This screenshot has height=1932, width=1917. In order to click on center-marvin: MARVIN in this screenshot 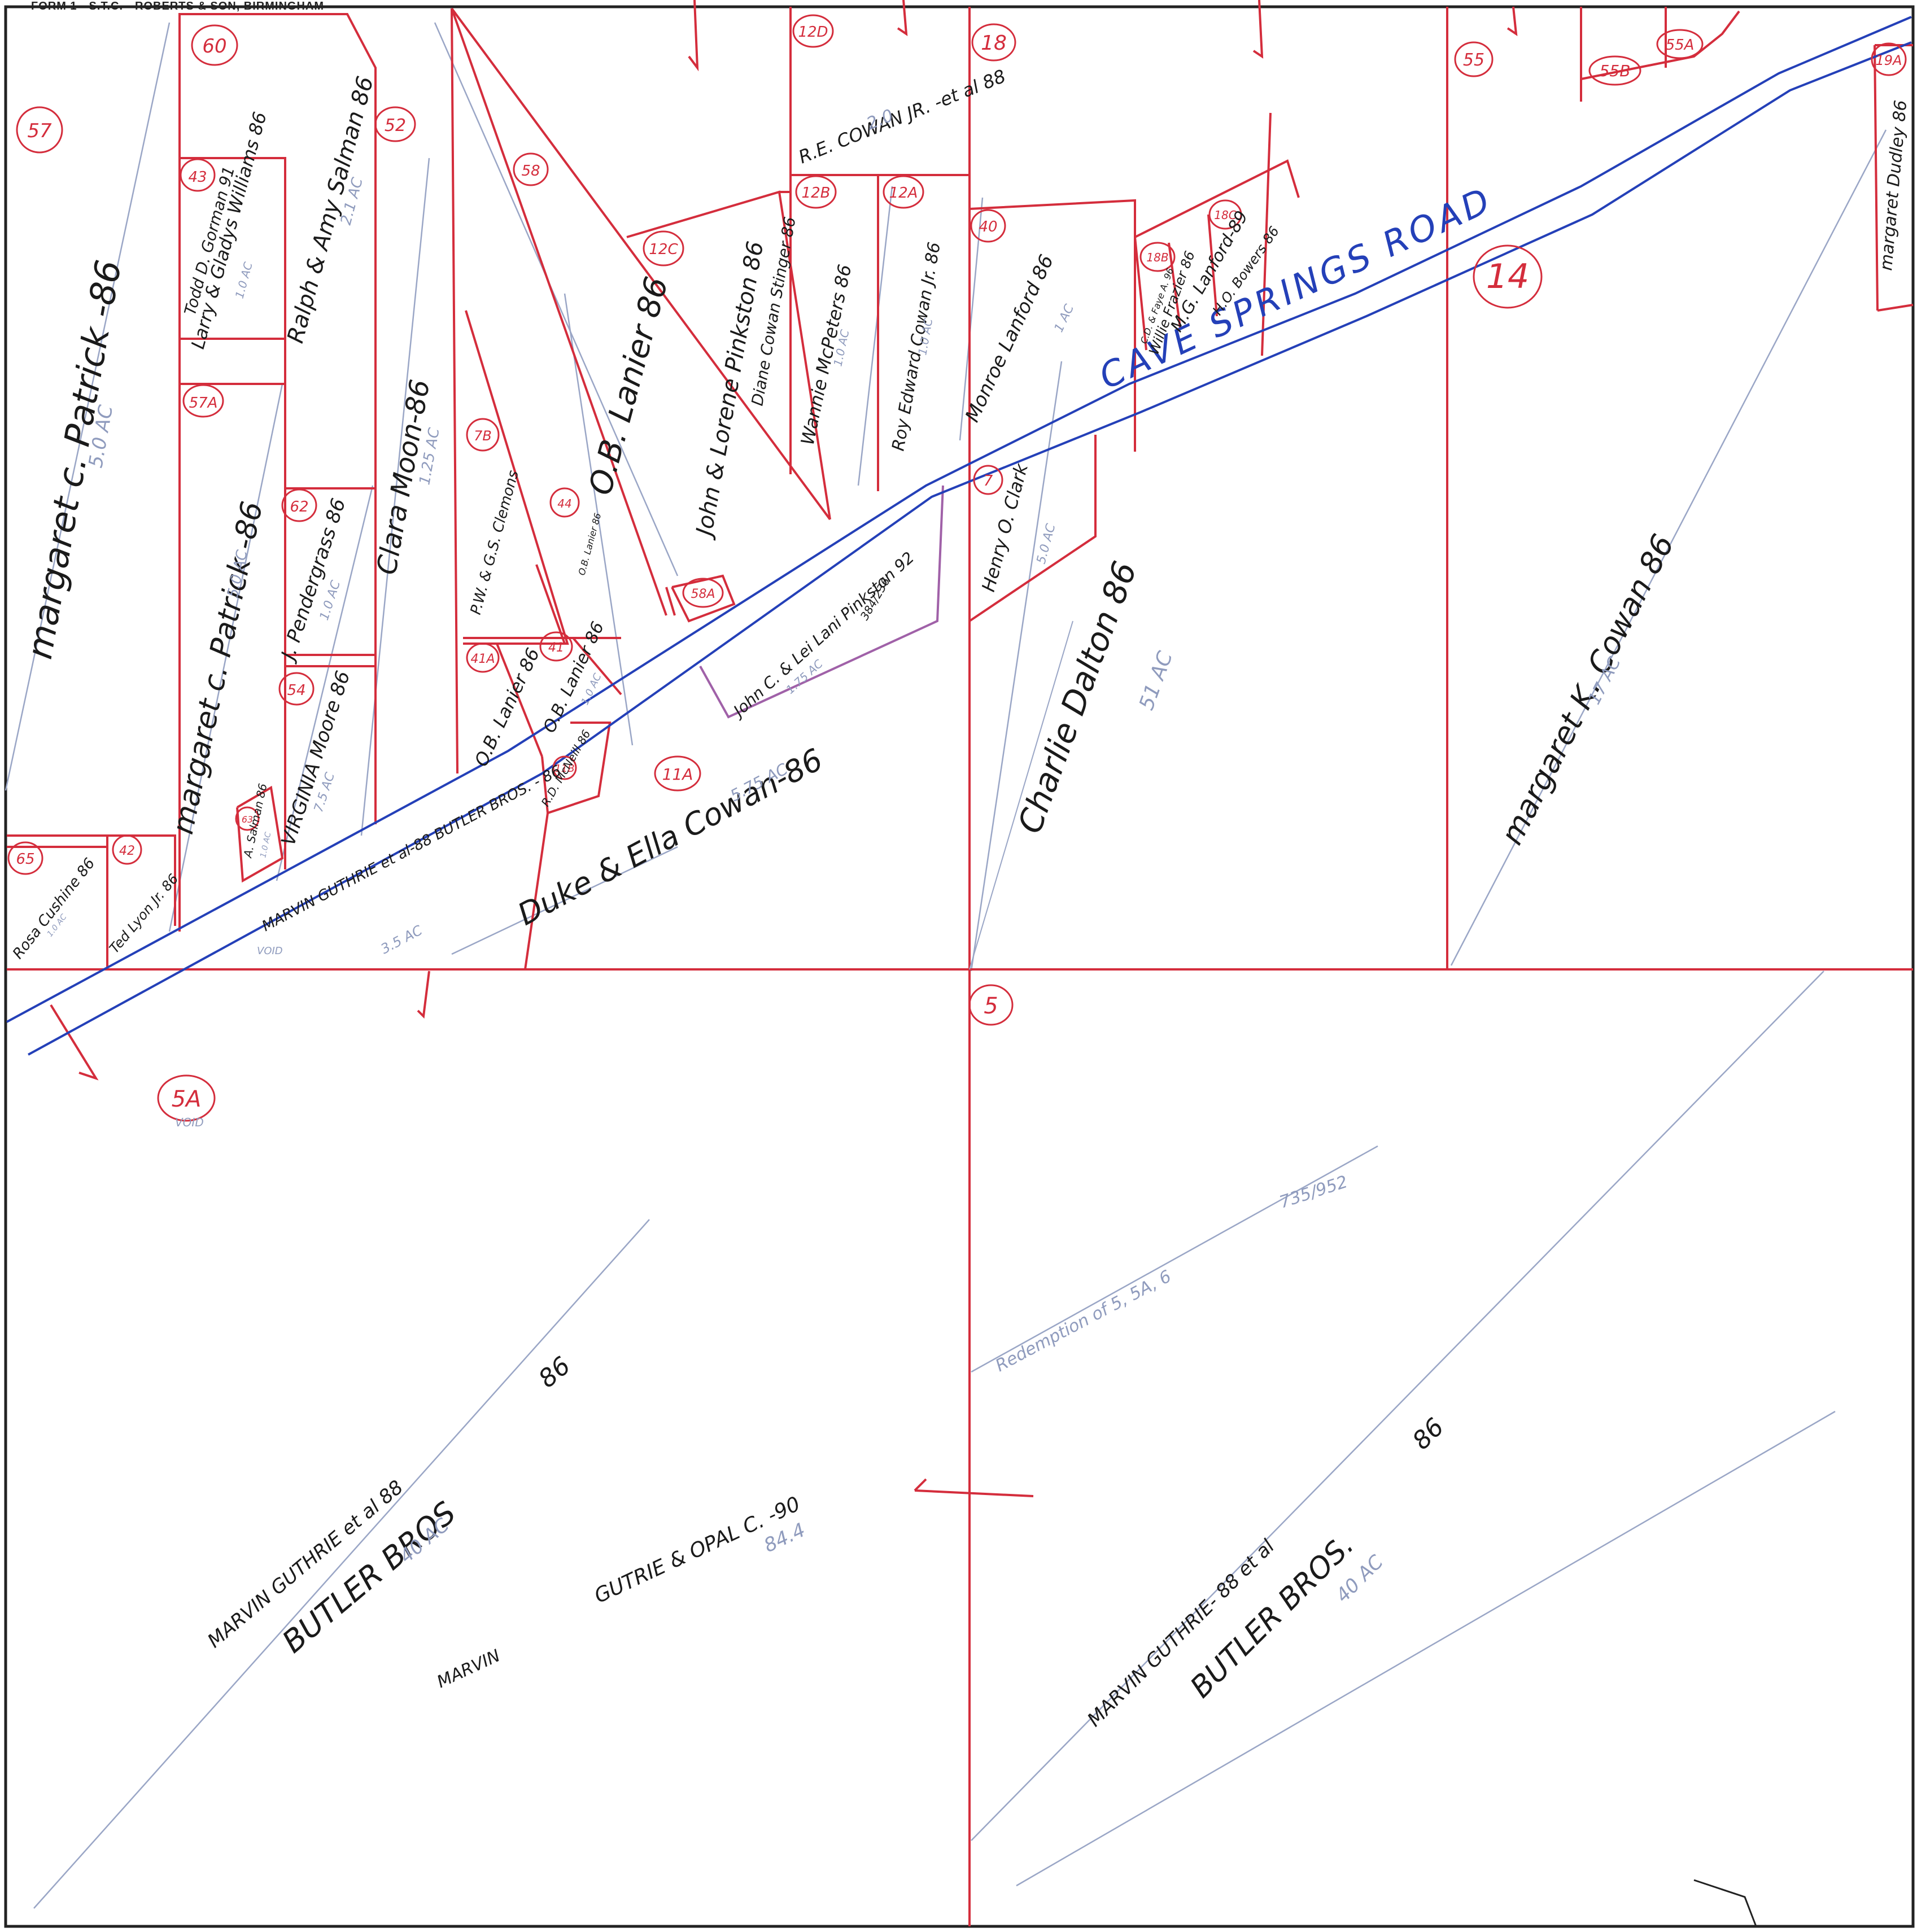, I will do `click(469, 1669)`.